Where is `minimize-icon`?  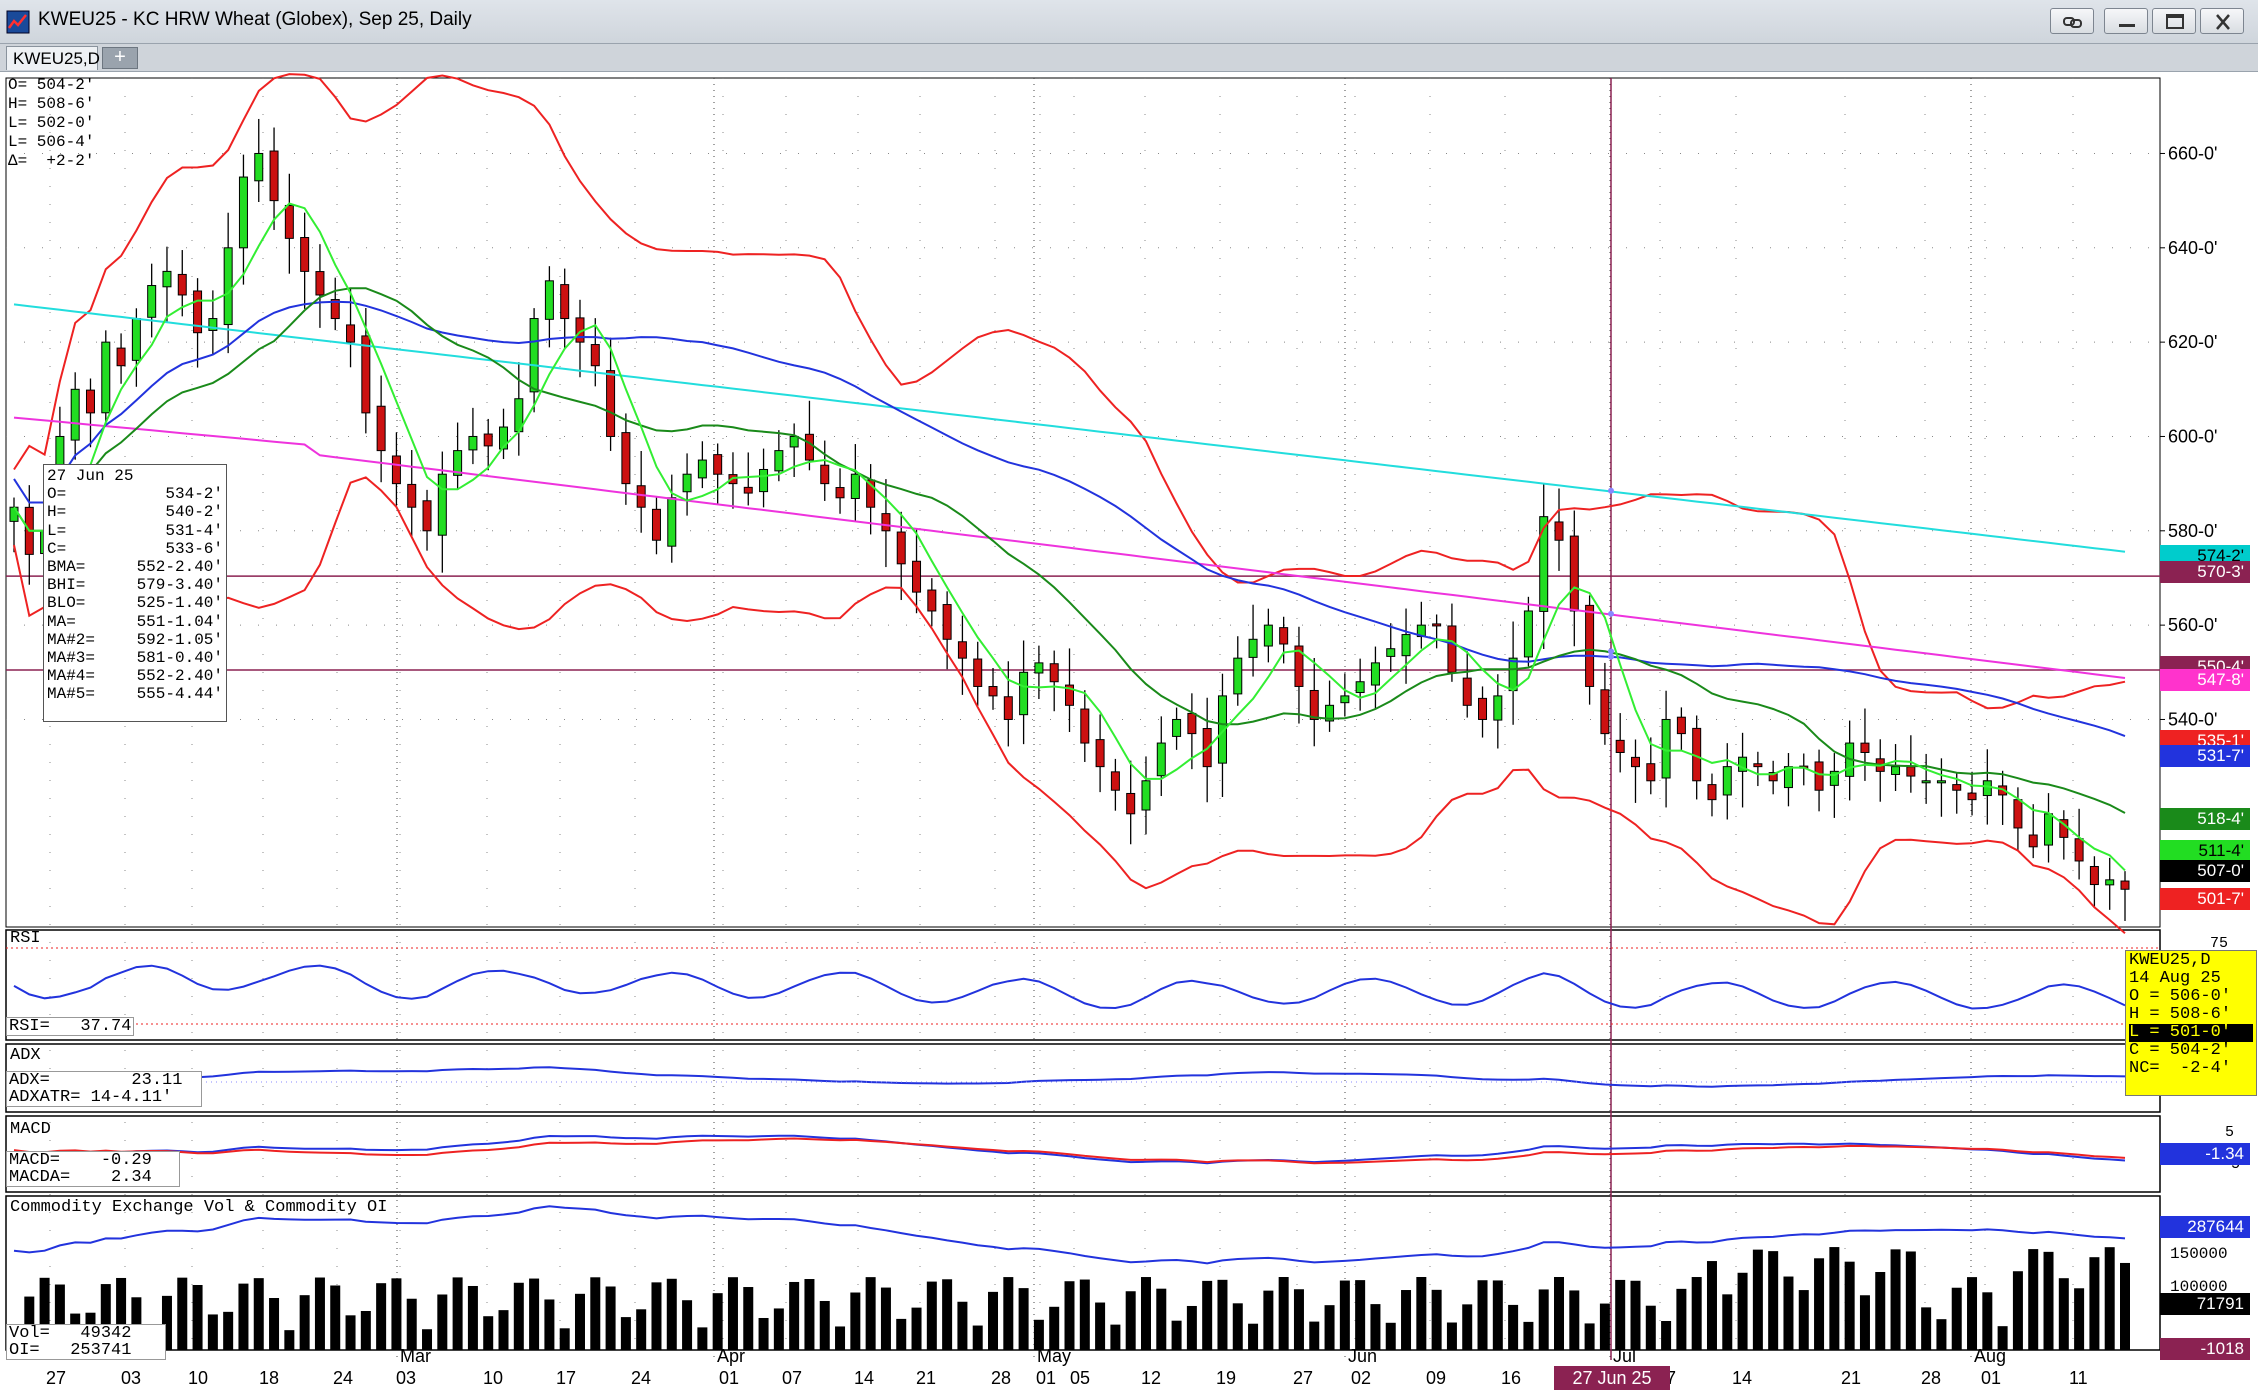
minimize-icon is located at coordinates (2127, 25).